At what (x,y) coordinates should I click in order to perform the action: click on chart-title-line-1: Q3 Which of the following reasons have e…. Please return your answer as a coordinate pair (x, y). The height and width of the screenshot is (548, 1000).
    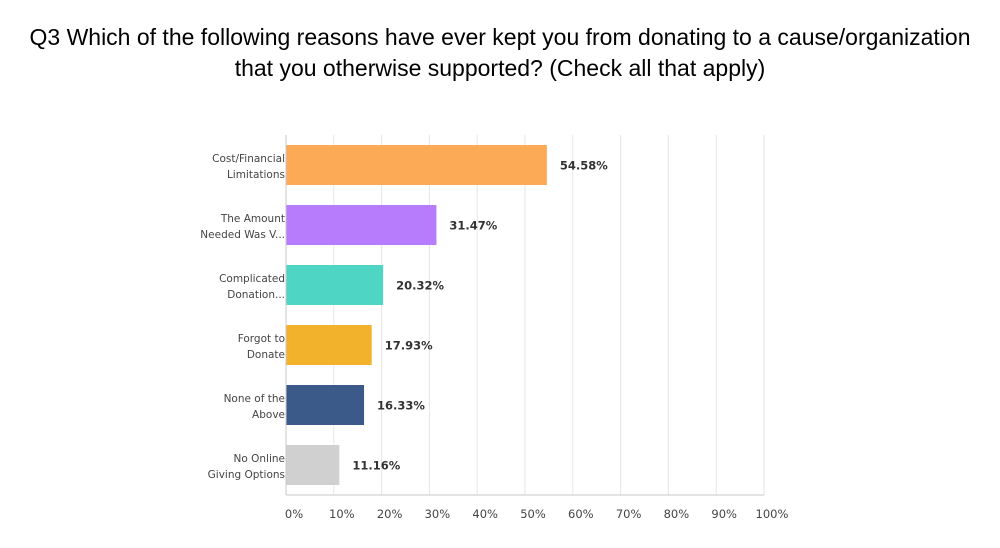
    Looking at the image, I should click on (500, 37).